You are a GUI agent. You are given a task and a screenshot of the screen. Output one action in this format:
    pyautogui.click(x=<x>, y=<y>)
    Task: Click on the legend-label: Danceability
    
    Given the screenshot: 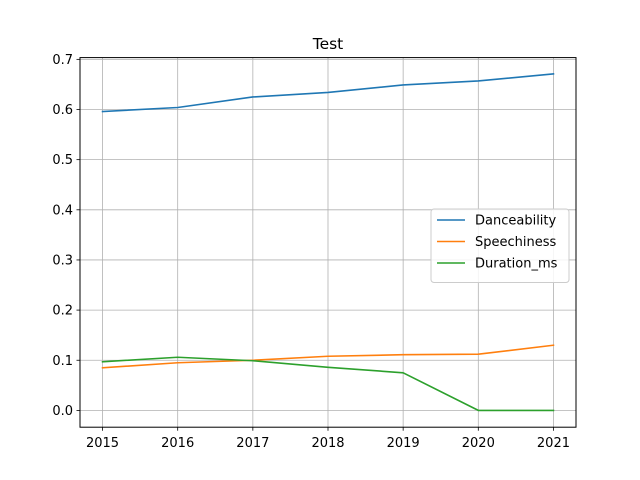 What is the action you would take?
    pyautogui.click(x=516, y=221)
    